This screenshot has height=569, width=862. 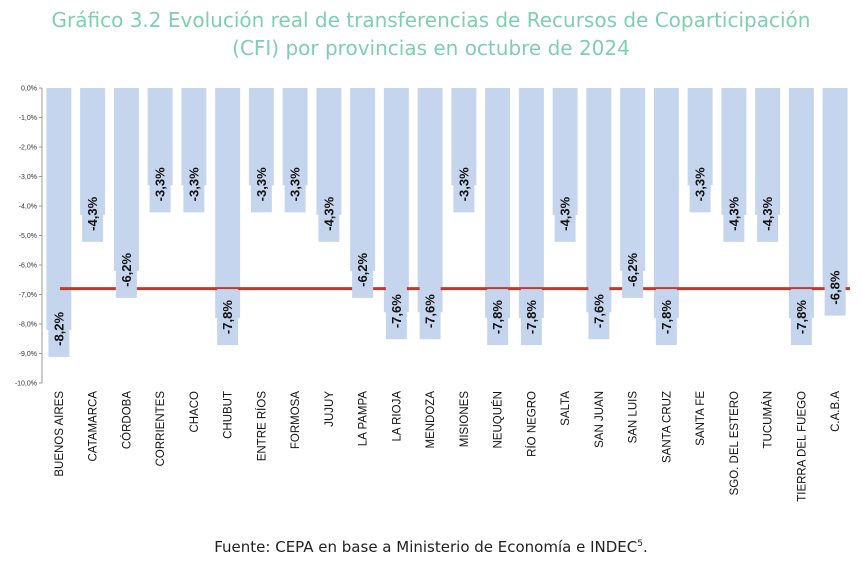 I want to click on x-tick-label: TUCUMÁN, so click(x=768, y=420).